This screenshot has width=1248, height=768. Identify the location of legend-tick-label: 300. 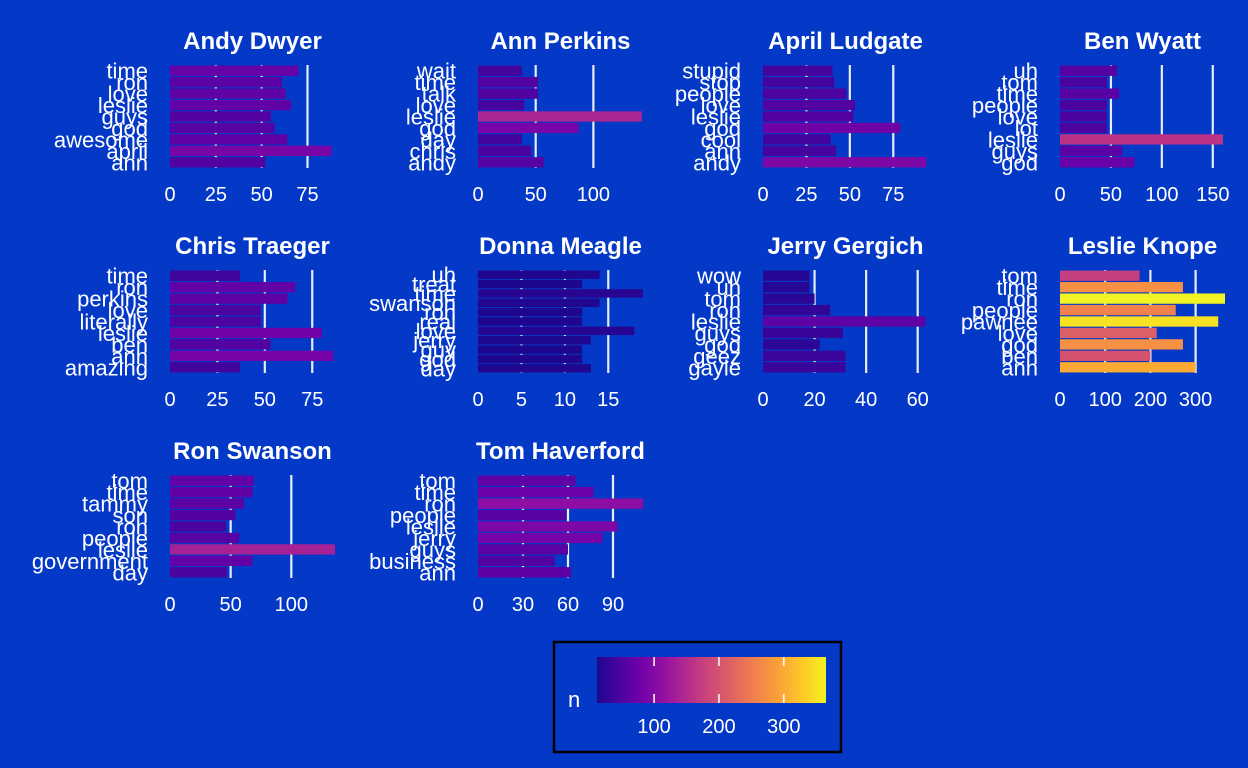
(783, 727).